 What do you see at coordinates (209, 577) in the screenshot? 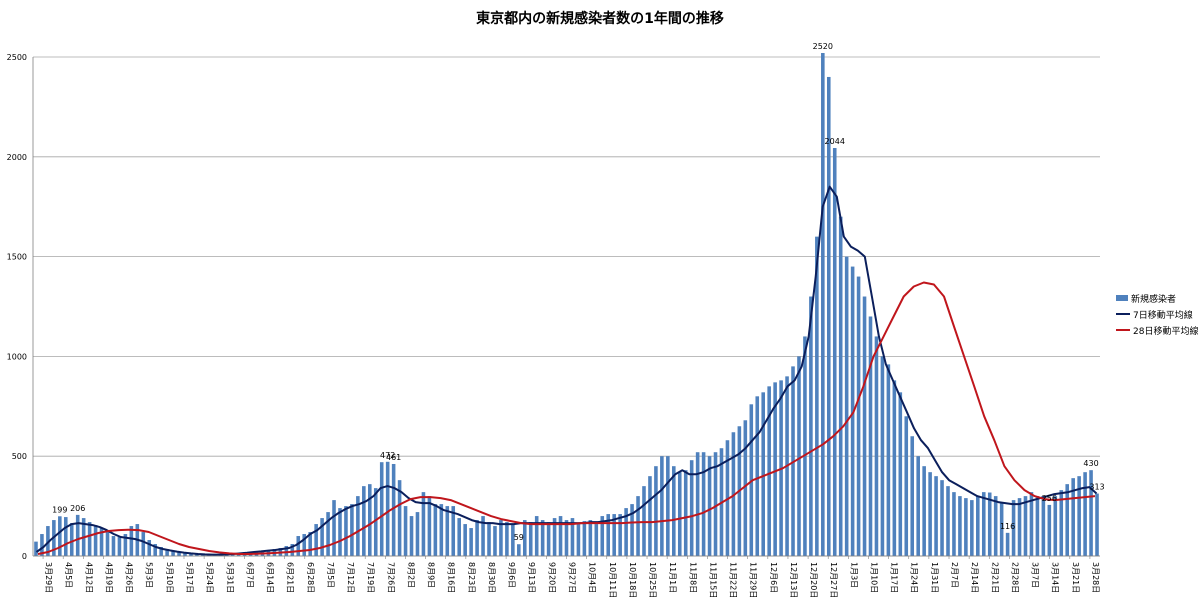
I see `x-tick-label: 5月24日` at bounding box center [209, 577].